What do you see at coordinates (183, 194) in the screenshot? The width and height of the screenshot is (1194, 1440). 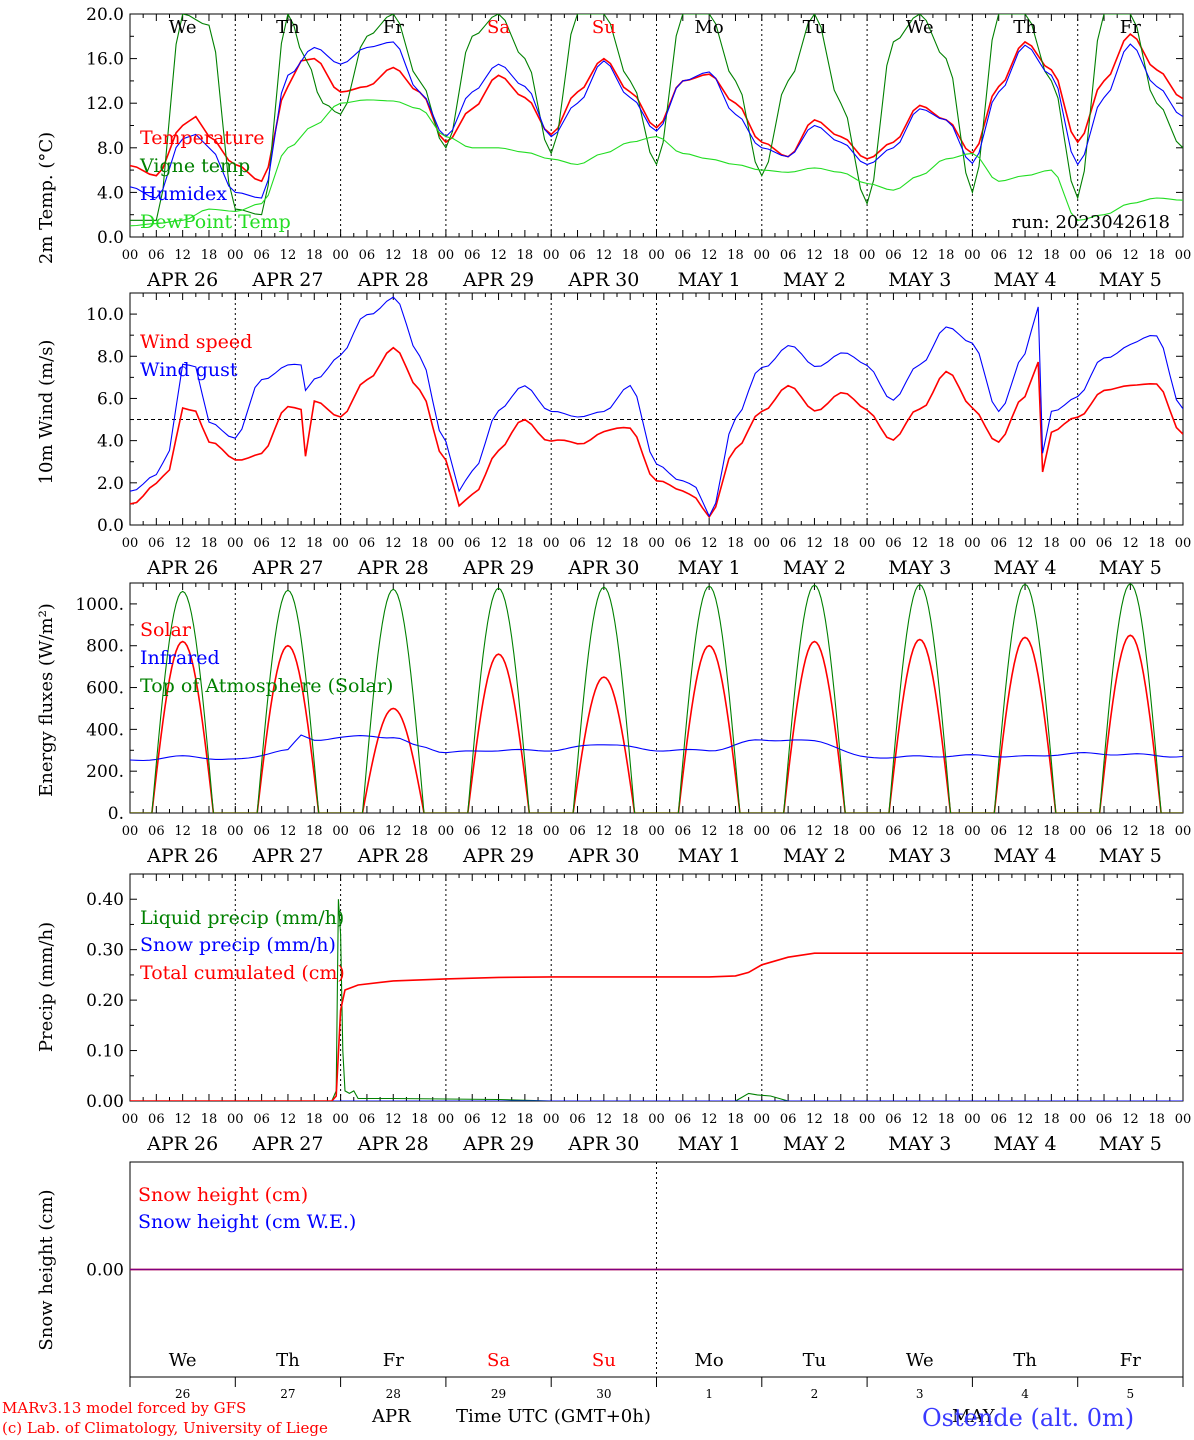 I see `legend-entry: Humidex` at bounding box center [183, 194].